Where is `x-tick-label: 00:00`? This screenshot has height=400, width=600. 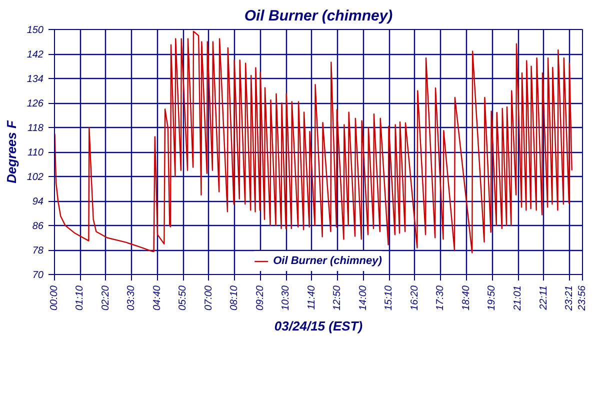 x-tick-label: 00:00 is located at coordinates (54, 298).